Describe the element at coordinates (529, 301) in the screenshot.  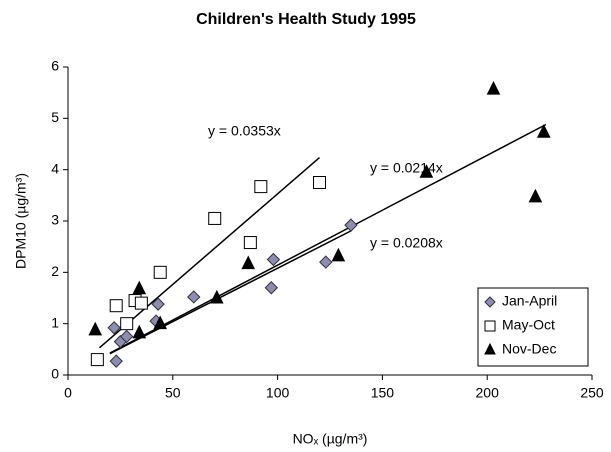
I see `legend-label: Jan-April` at that location.